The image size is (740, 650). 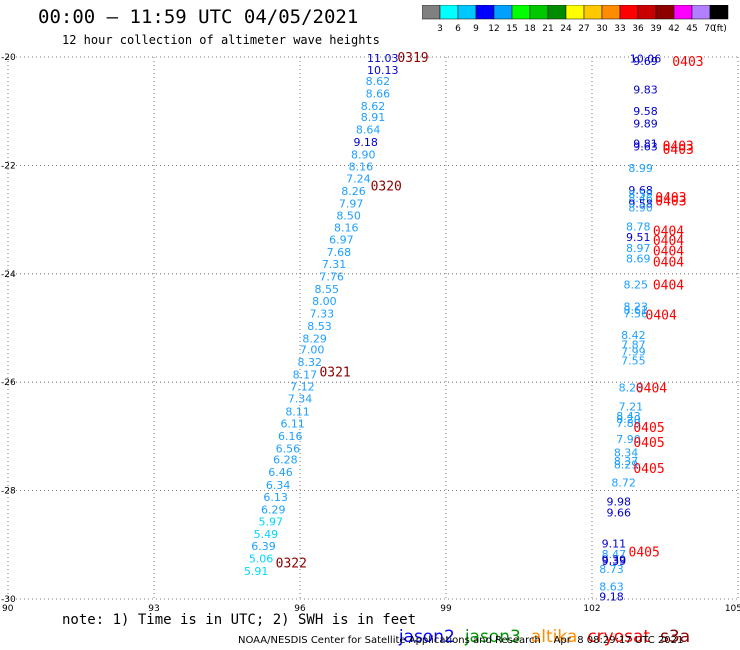 I want to click on data-label-cryosat: 8.90, so click(x=640, y=208).